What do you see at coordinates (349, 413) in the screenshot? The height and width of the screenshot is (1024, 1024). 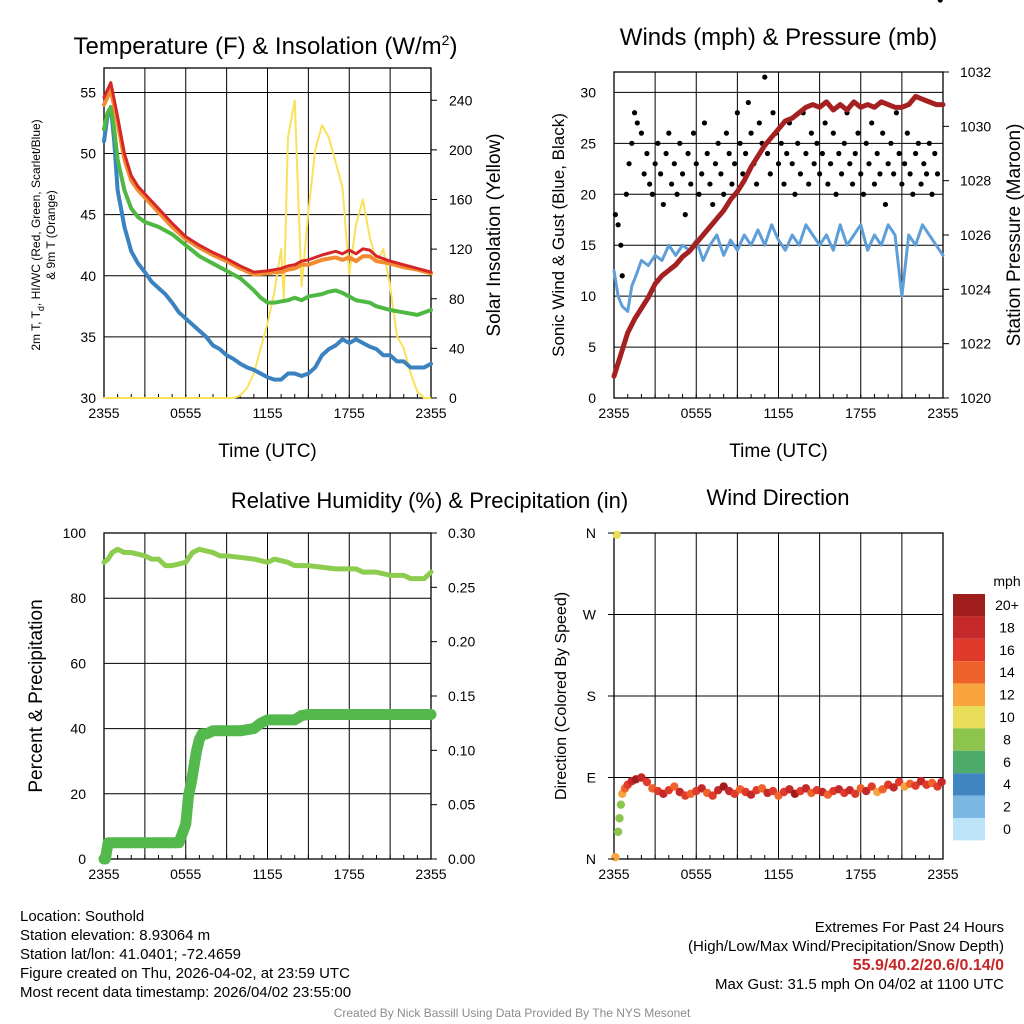 I see `temp-xtick-label: 1755` at bounding box center [349, 413].